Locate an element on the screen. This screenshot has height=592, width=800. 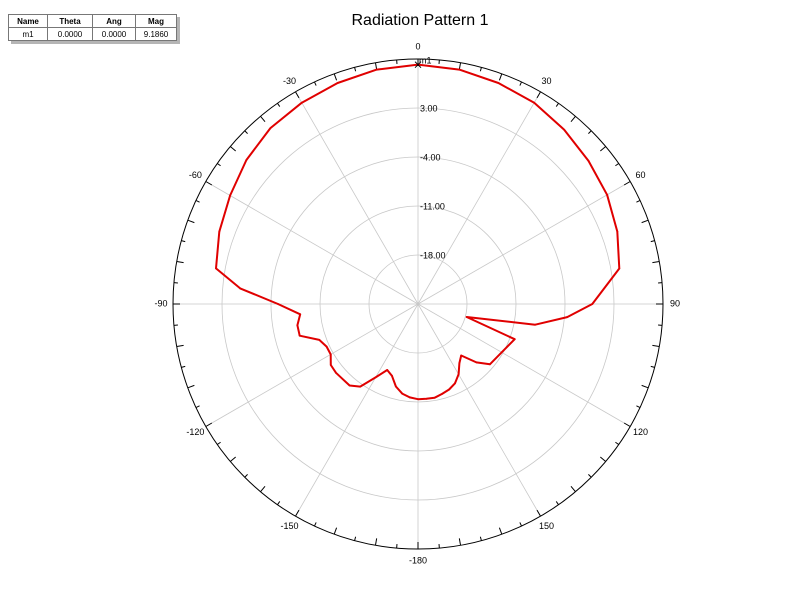
radial-label: 3.00 is located at coordinates (429, 108).